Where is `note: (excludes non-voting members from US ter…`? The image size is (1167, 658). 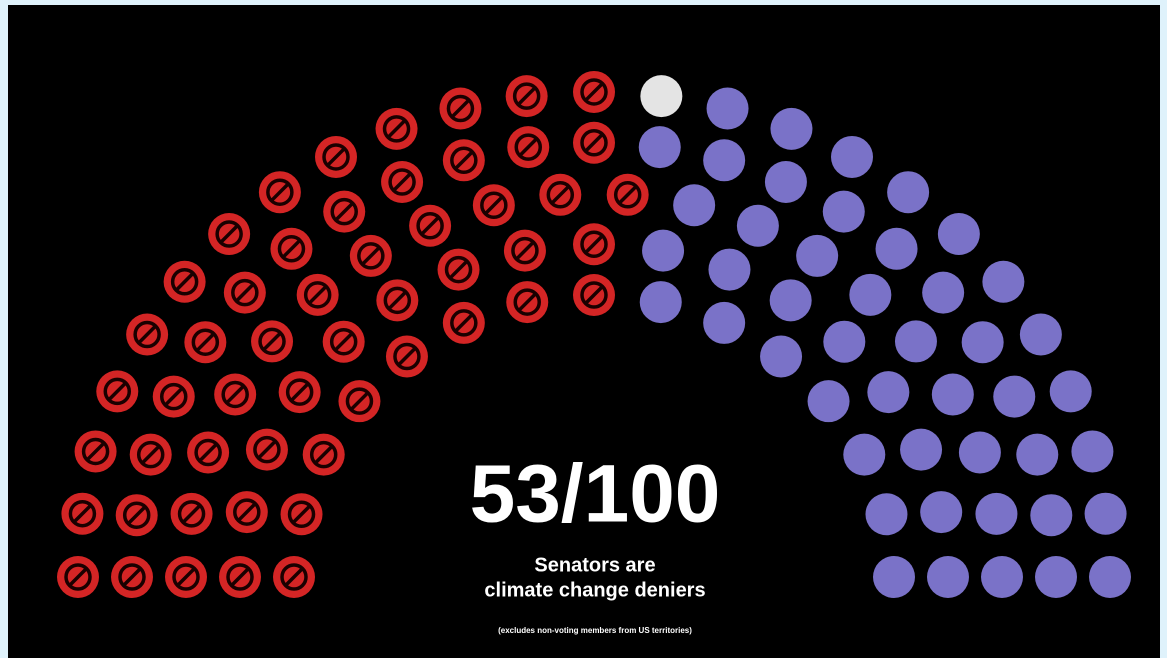 note: (excludes non-voting members from US ter… is located at coordinates (595, 630).